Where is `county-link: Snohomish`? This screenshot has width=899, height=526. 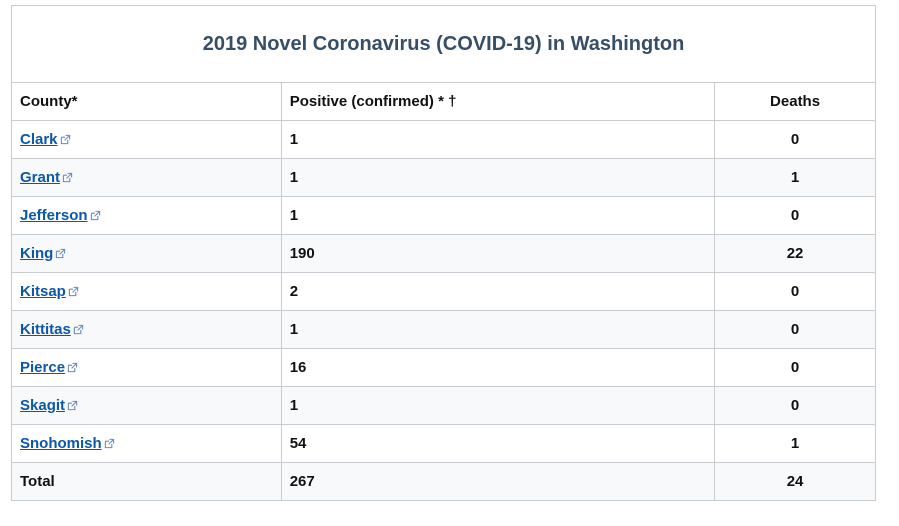 county-link: Snohomish is located at coordinates (61, 443).